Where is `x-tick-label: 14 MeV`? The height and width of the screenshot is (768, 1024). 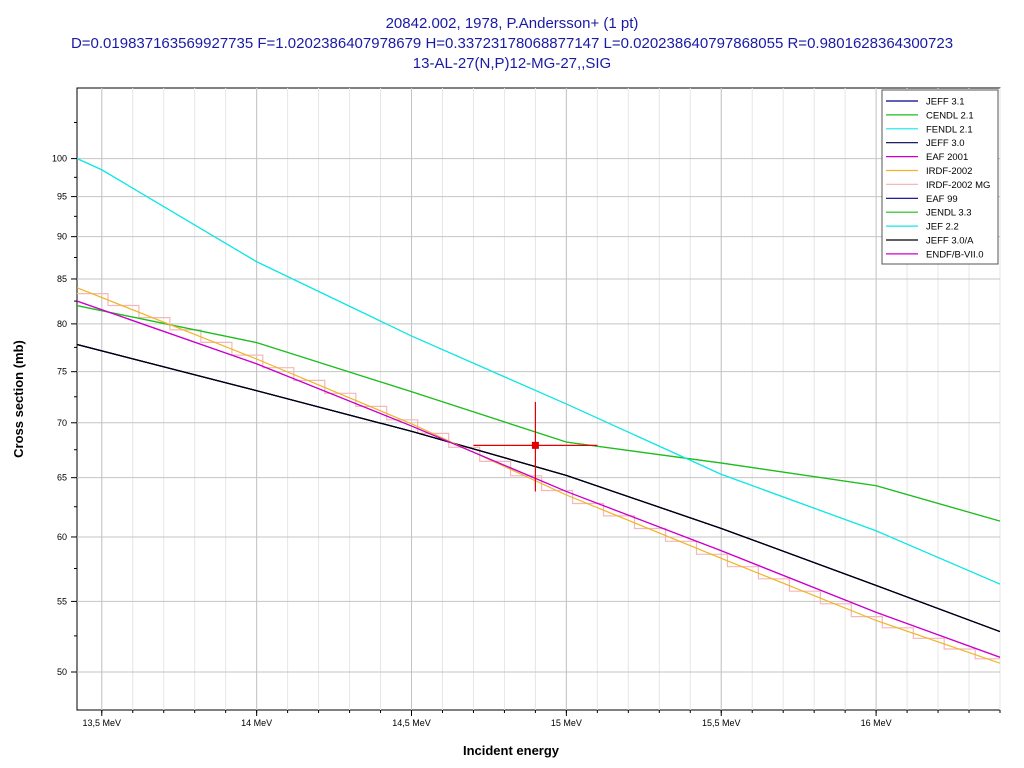
x-tick-label: 14 MeV is located at coordinates (256, 723).